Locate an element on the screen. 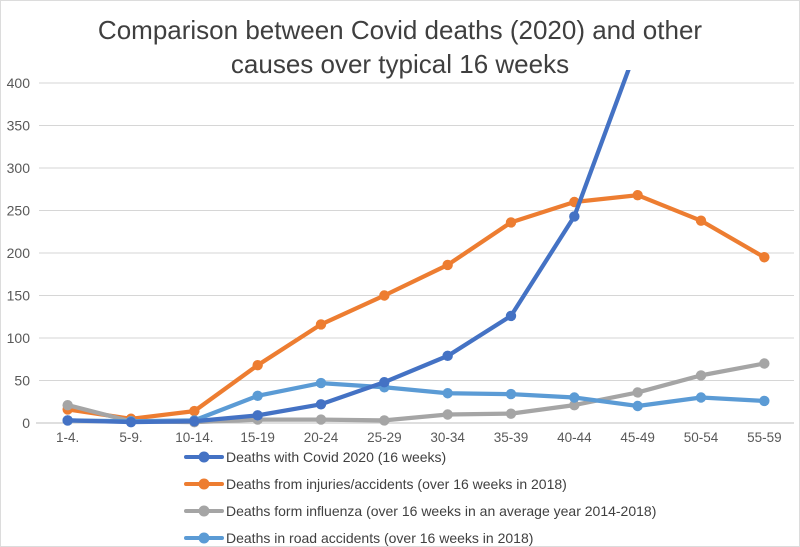  x-tick-label: 55-59 is located at coordinates (764, 437).